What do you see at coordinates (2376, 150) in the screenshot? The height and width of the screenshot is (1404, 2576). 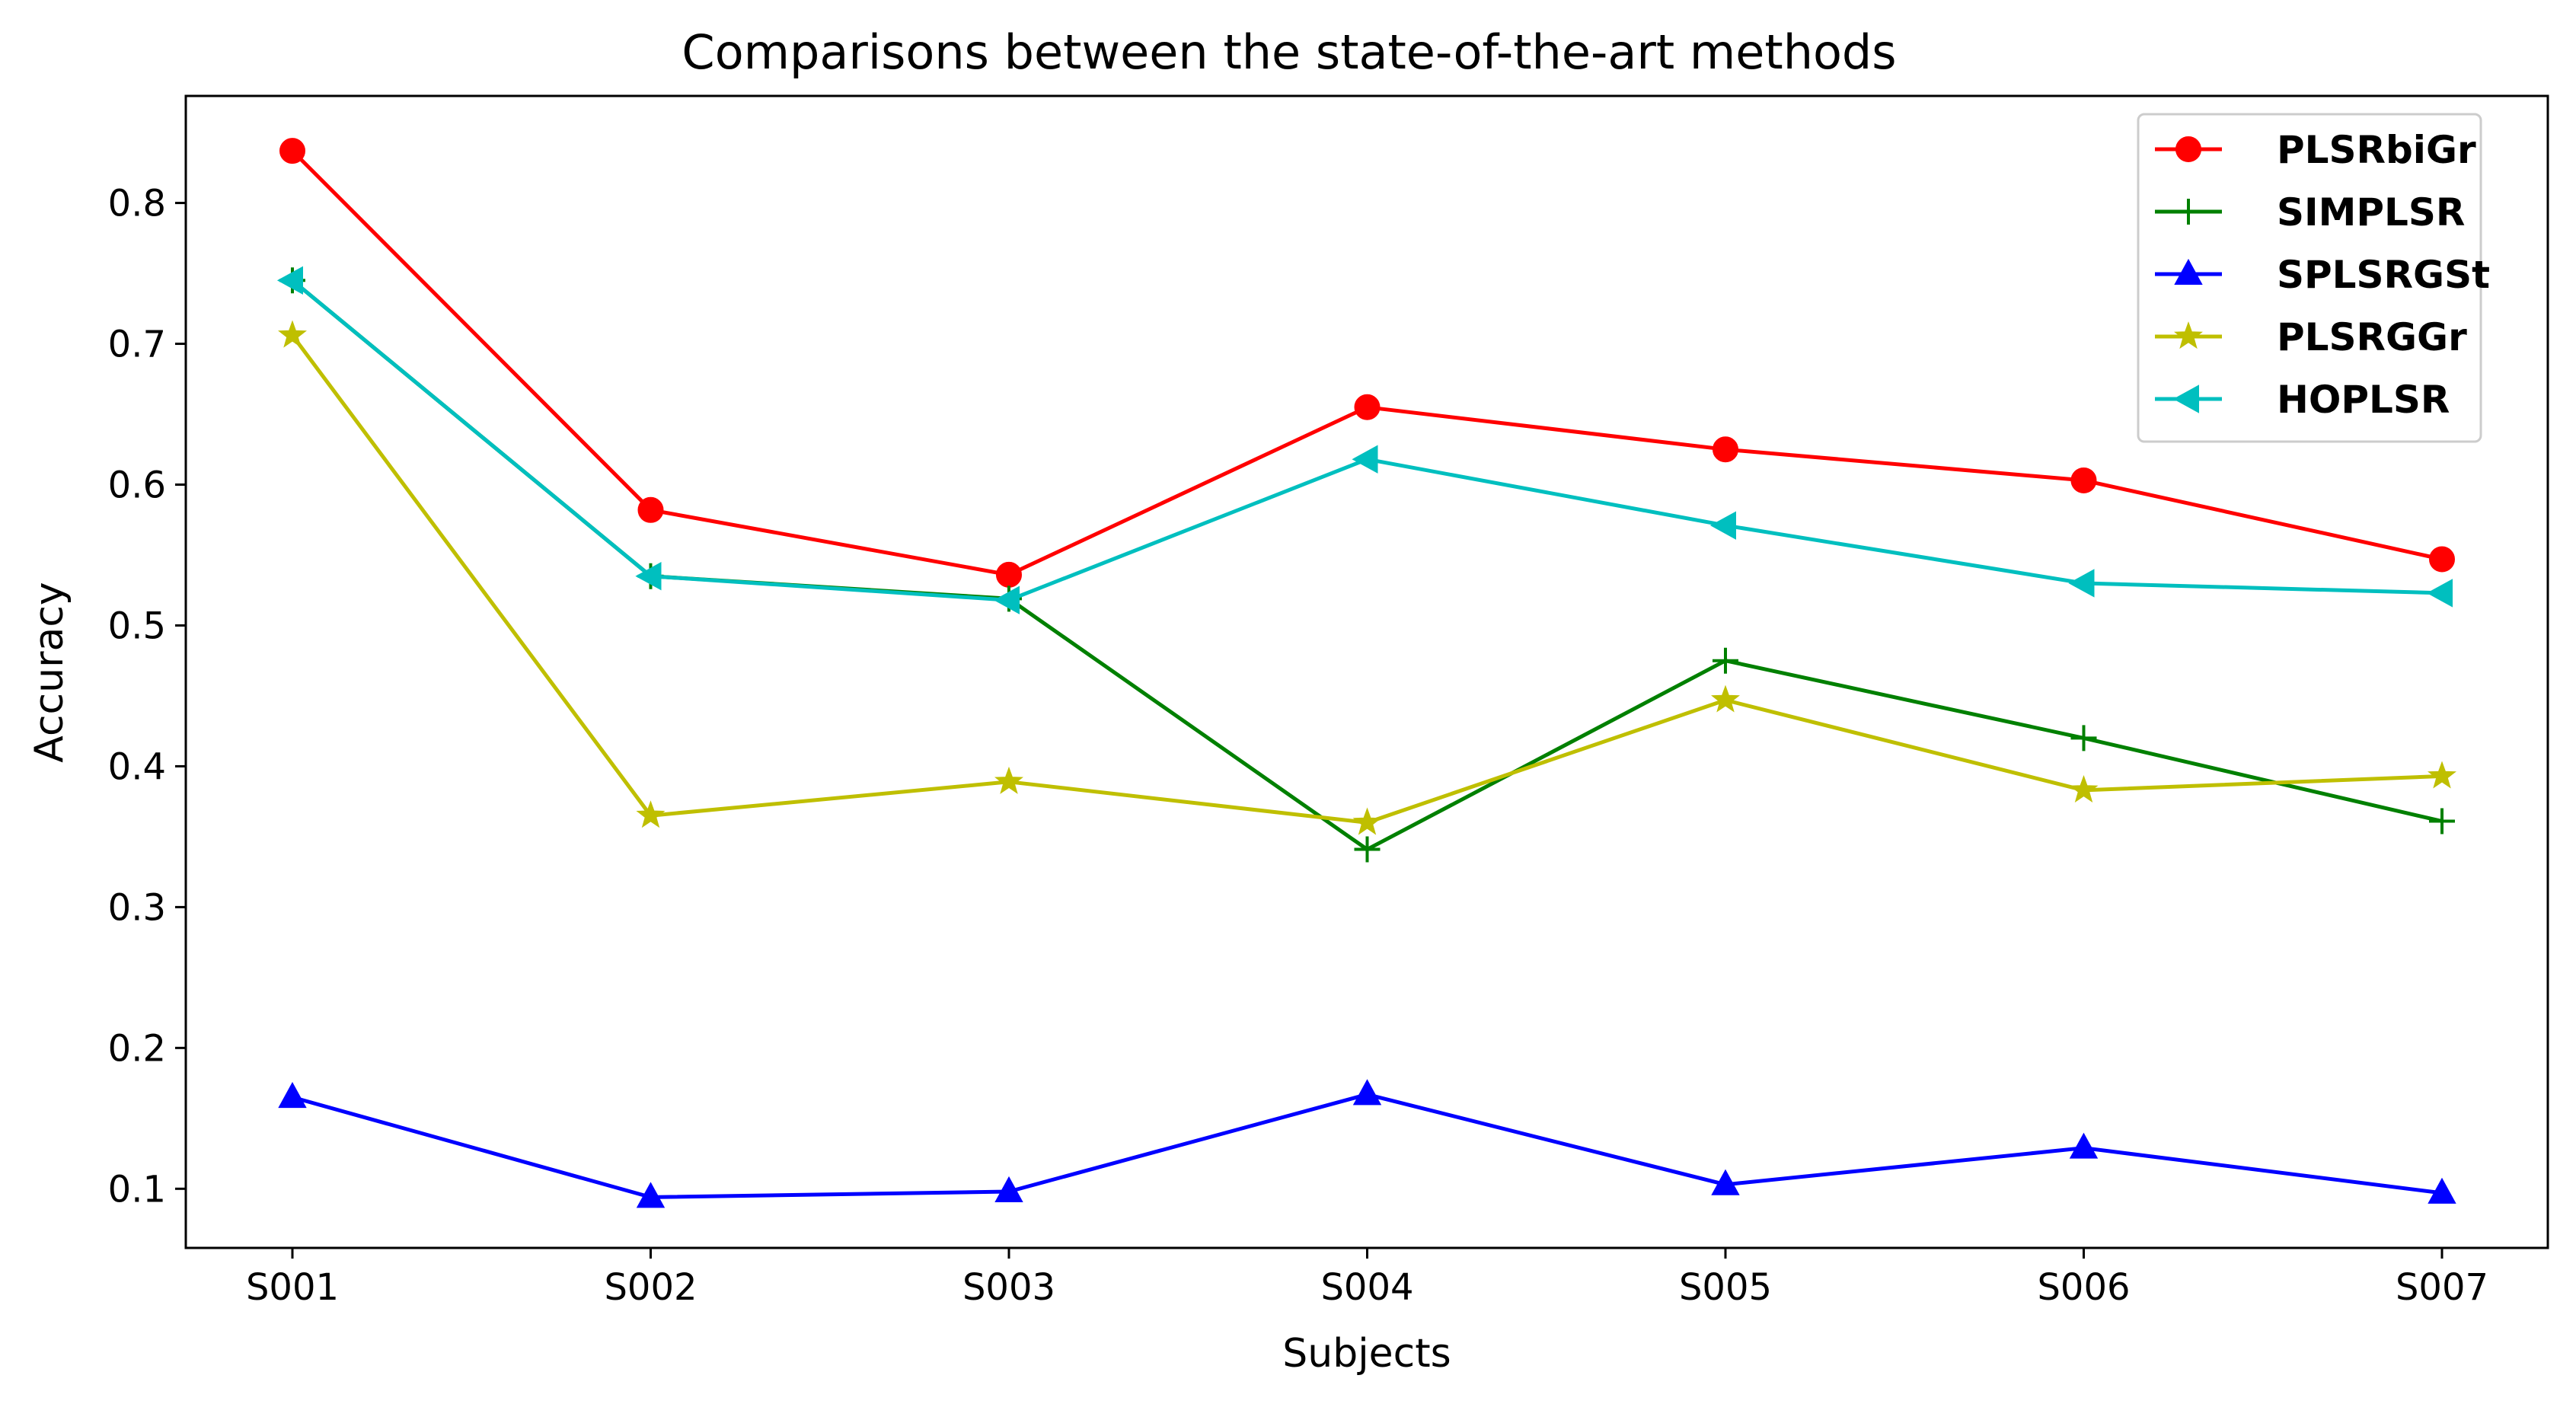 I see `legend-label: PLSRbiGr` at bounding box center [2376, 150].